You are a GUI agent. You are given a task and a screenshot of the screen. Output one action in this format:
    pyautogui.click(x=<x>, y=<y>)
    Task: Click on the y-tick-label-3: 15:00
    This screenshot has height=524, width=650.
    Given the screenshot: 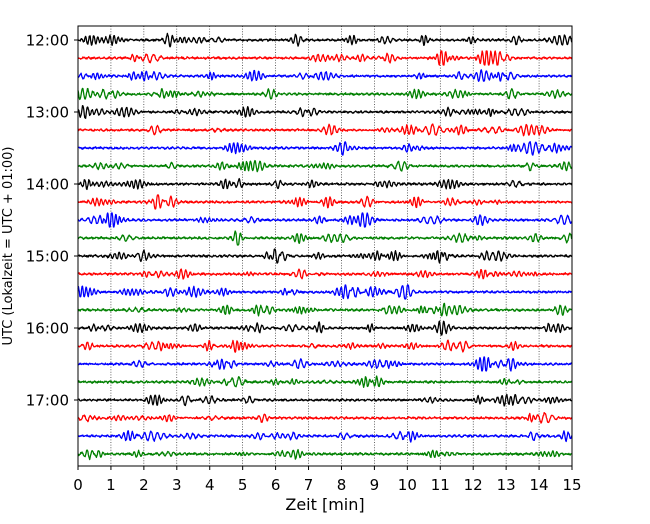 What is the action you would take?
    pyautogui.click(x=47, y=257)
    